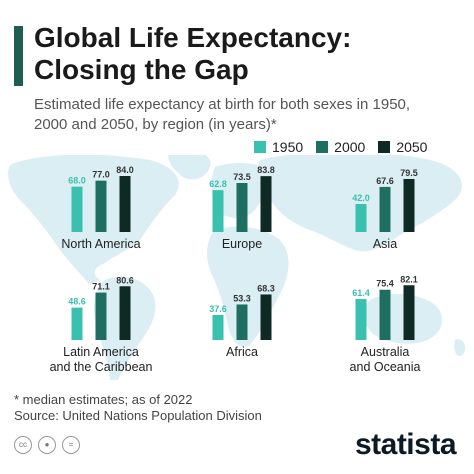  What do you see at coordinates (101, 287) in the screenshot?
I see `data-label-3-2000: 71.1` at bounding box center [101, 287].